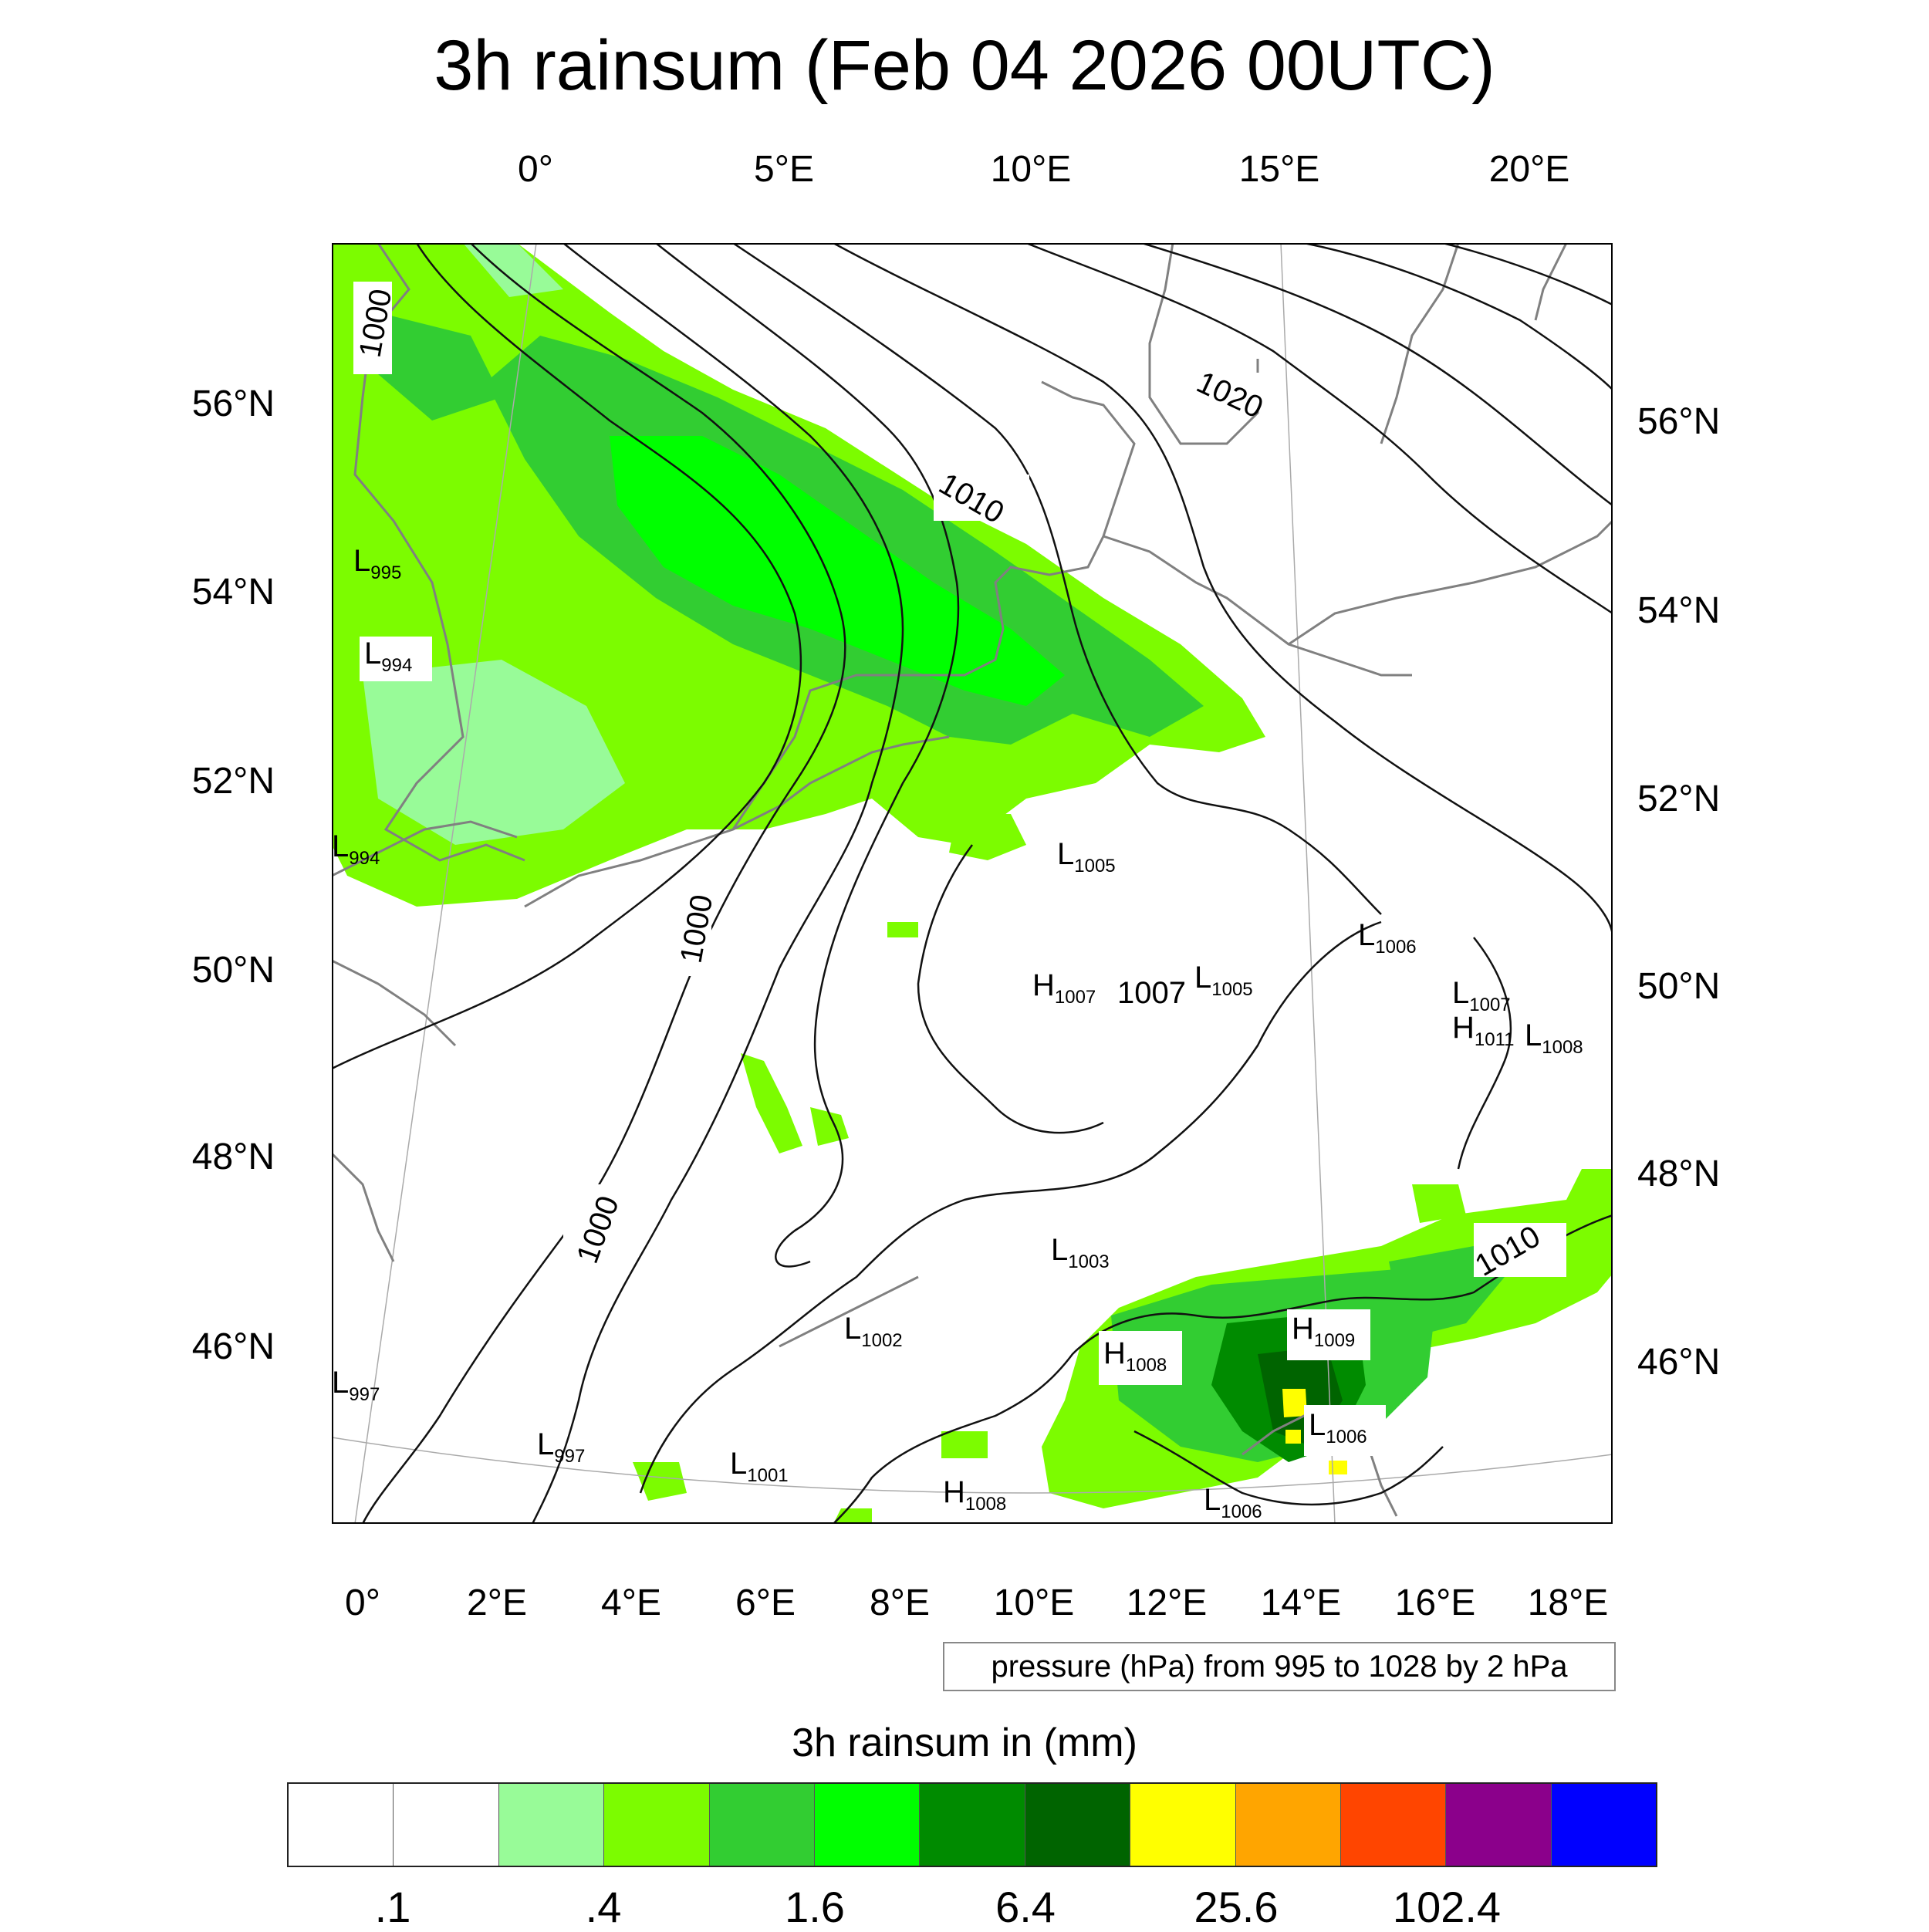 The width and height of the screenshot is (1929, 1932). What do you see at coordinates (233, 592) in the screenshot?
I see `left-lat-label: 54°N` at bounding box center [233, 592].